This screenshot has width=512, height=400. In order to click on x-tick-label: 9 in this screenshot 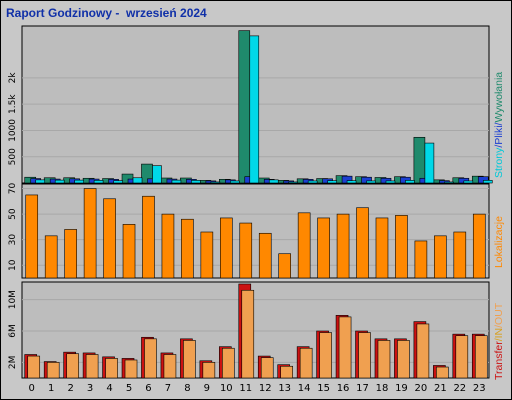, I will do `click(207, 388)`.